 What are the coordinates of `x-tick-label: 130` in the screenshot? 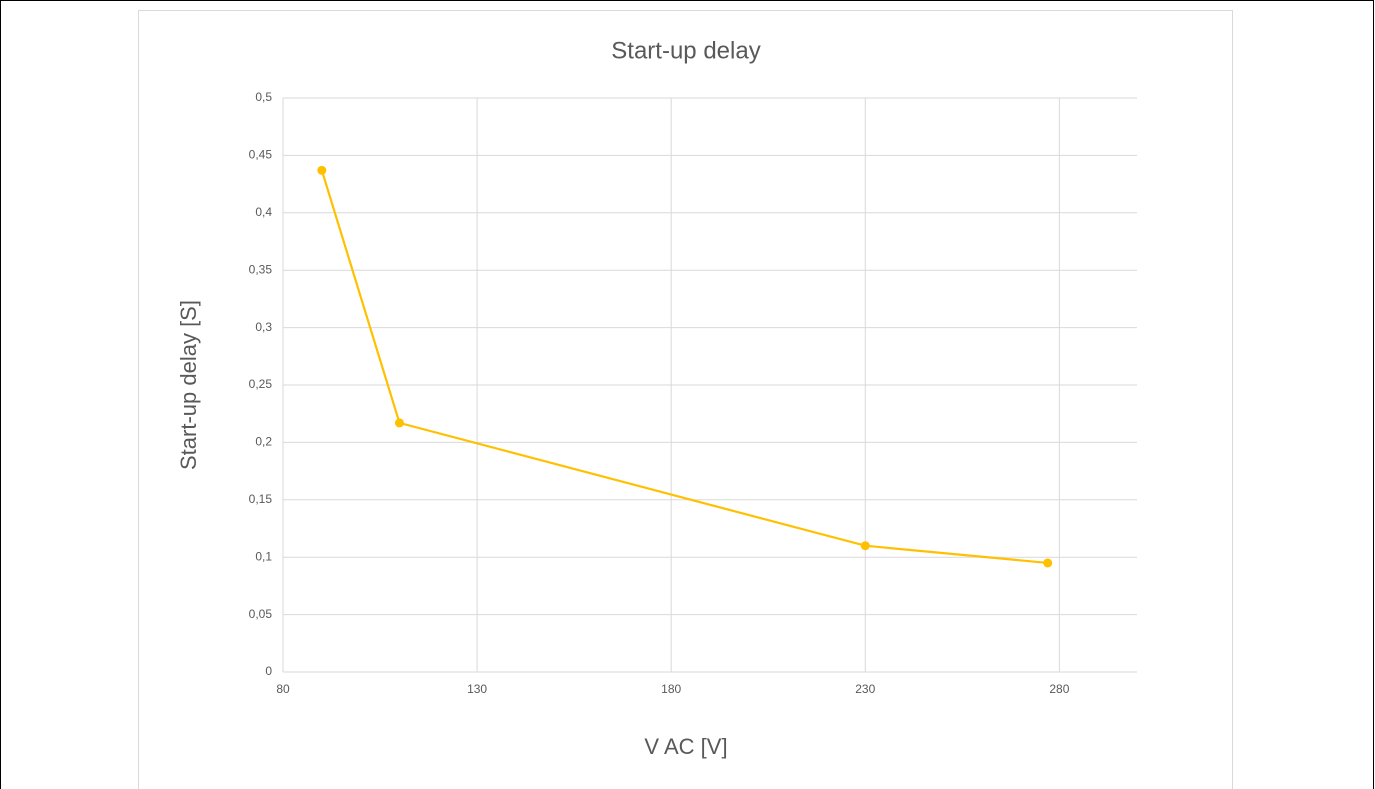 It's located at (477, 689).